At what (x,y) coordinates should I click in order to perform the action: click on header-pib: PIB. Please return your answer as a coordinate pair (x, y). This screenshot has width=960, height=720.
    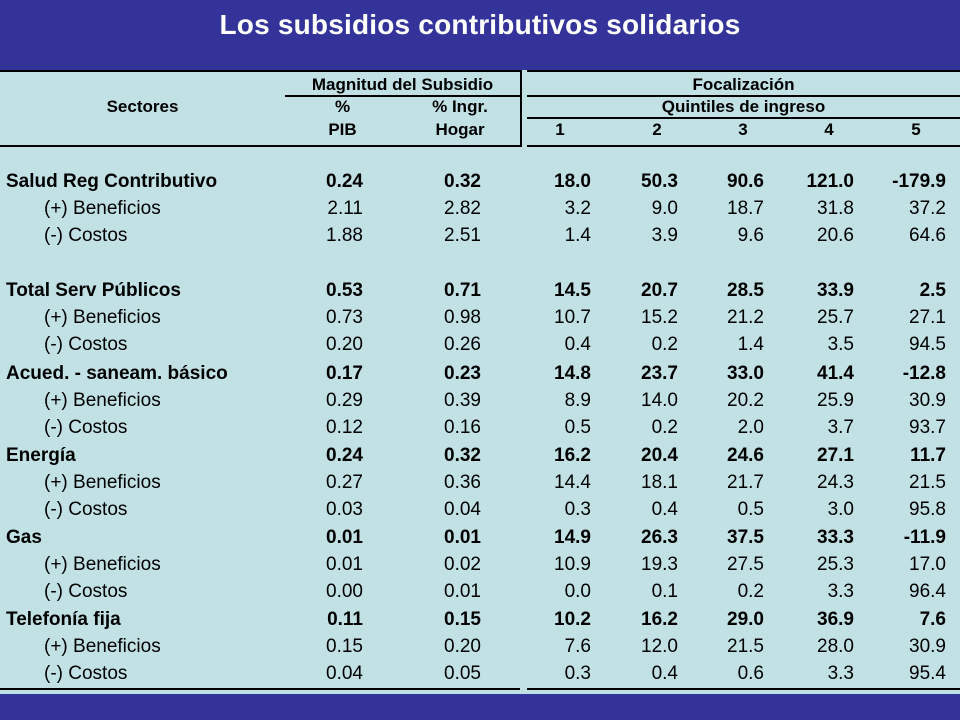
    Looking at the image, I should click on (342, 129).